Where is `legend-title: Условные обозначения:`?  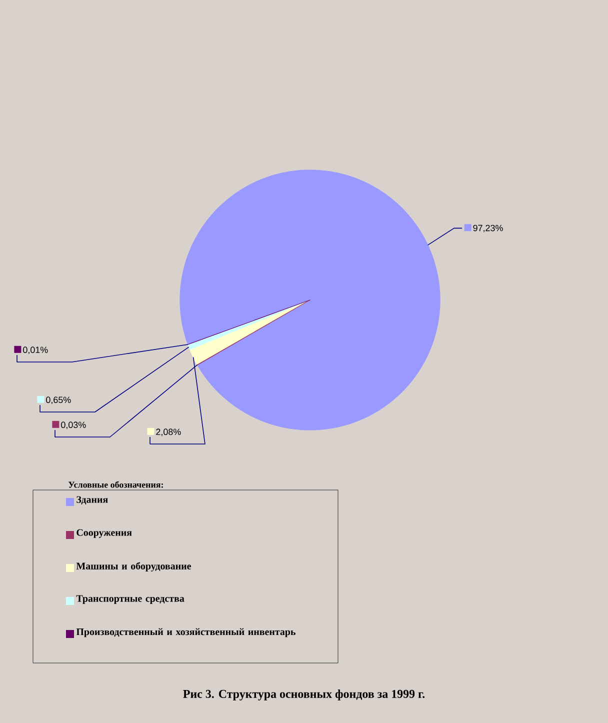 legend-title: Условные обозначения: is located at coordinates (115, 484).